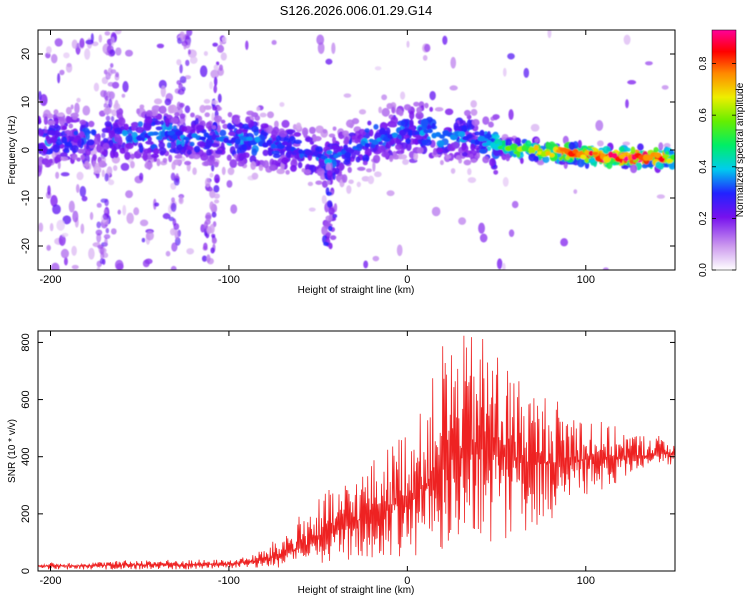 The image size is (750, 600). What do you see at coordinates (26, 54) in the screenshot?
I see `y-tick-label: 20` at bounding box center [26, 54].